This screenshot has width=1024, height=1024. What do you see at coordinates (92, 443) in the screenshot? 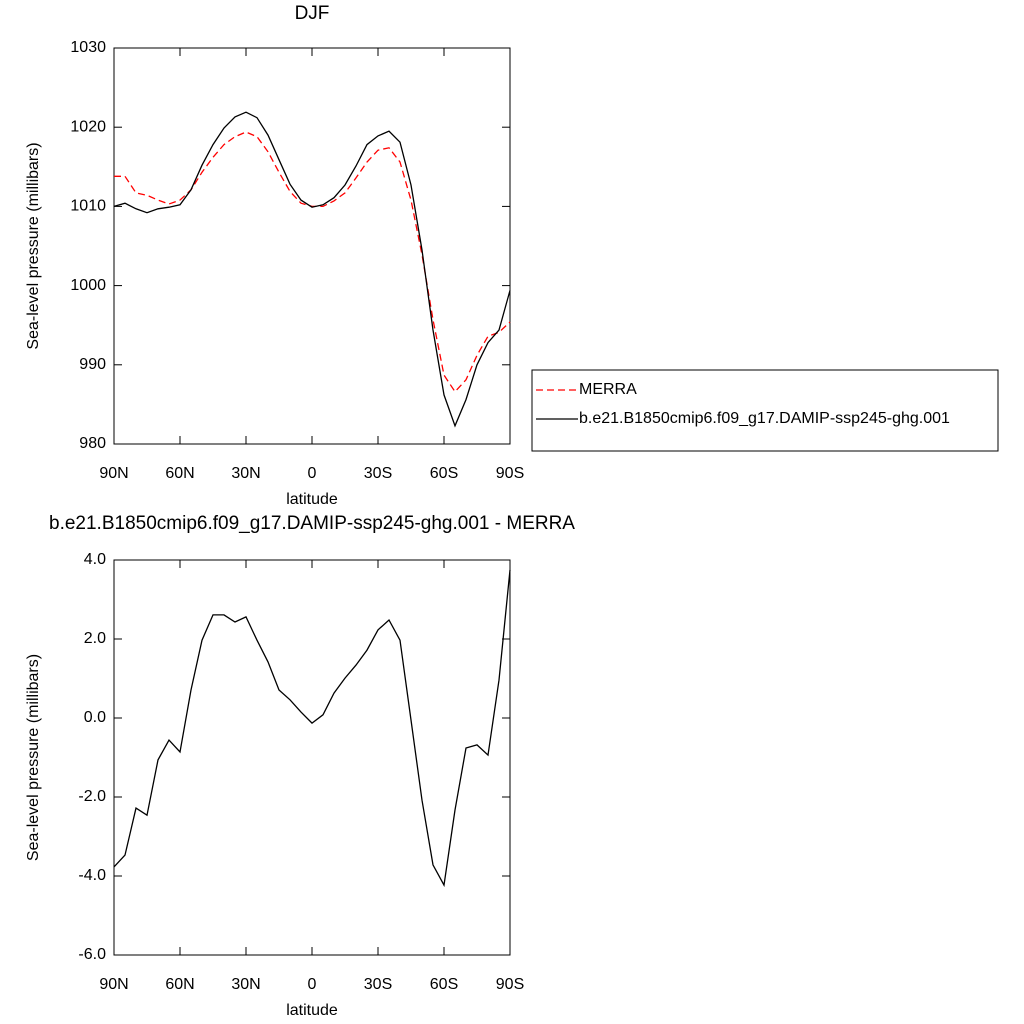
I see `y-tick-label: 980` at bounding box center [92, 443].